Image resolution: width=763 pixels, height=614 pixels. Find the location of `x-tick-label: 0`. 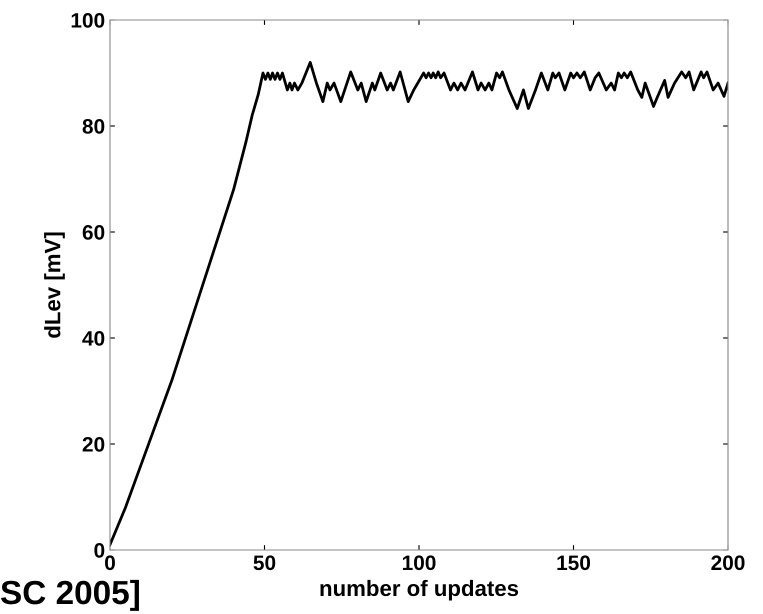

x-tick-label: 0 is located at coordinates (110, 562).